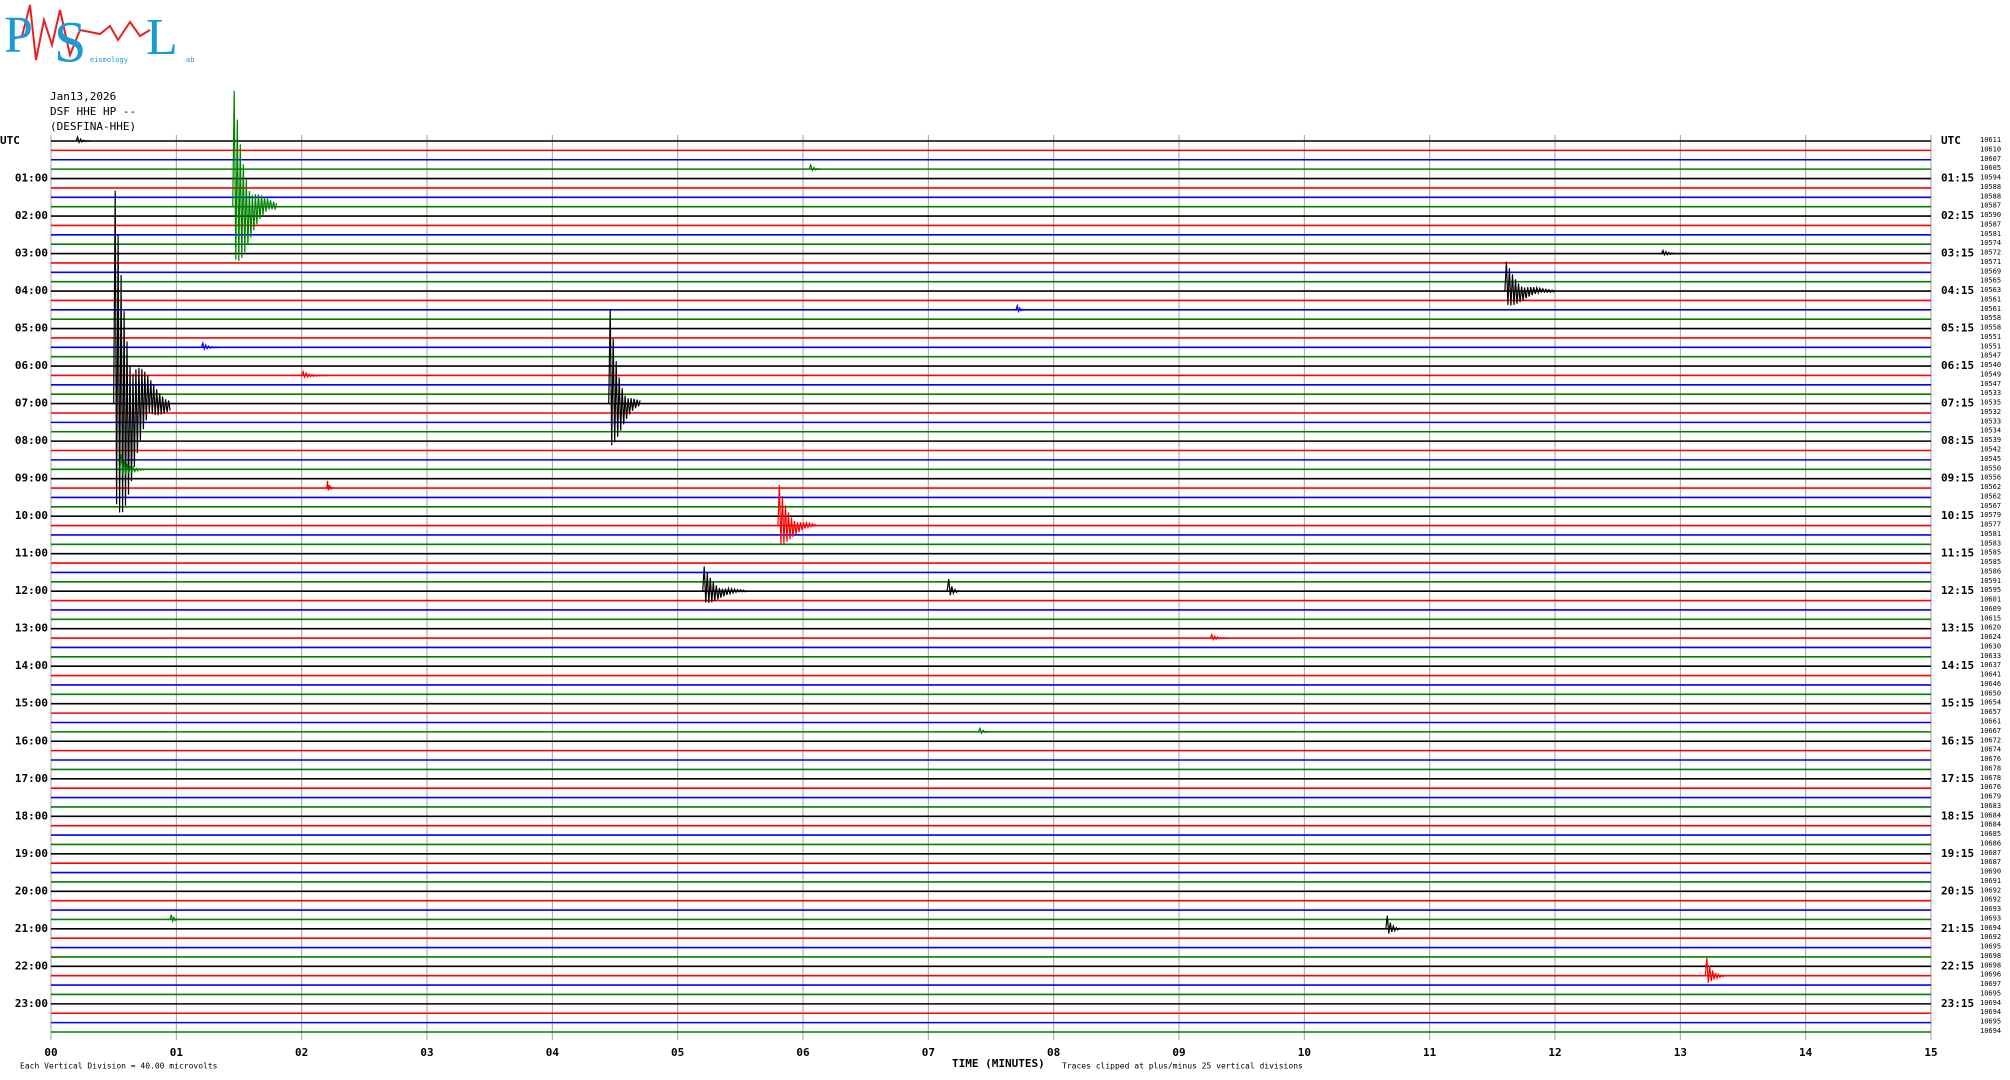 This screenshot has width=2010, height=1080. What do you see at coordinates (1990, 675) in the screenshot?
I see `row-value: 10641` at bounding box center [1990, 675].